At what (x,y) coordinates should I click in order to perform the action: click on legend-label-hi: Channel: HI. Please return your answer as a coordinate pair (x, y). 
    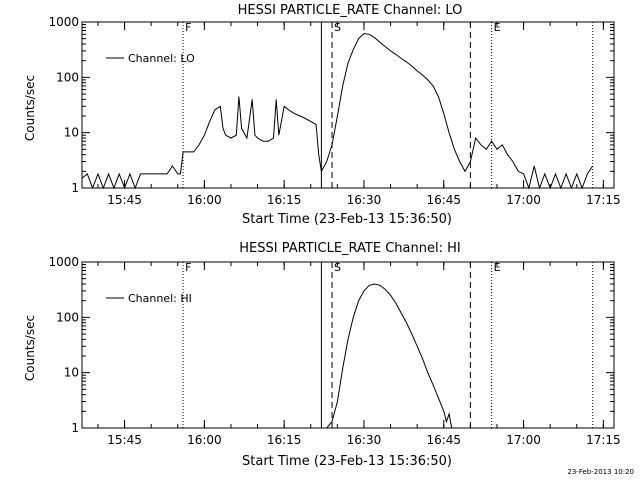
    Looking at the image, I should click on (160, 298).